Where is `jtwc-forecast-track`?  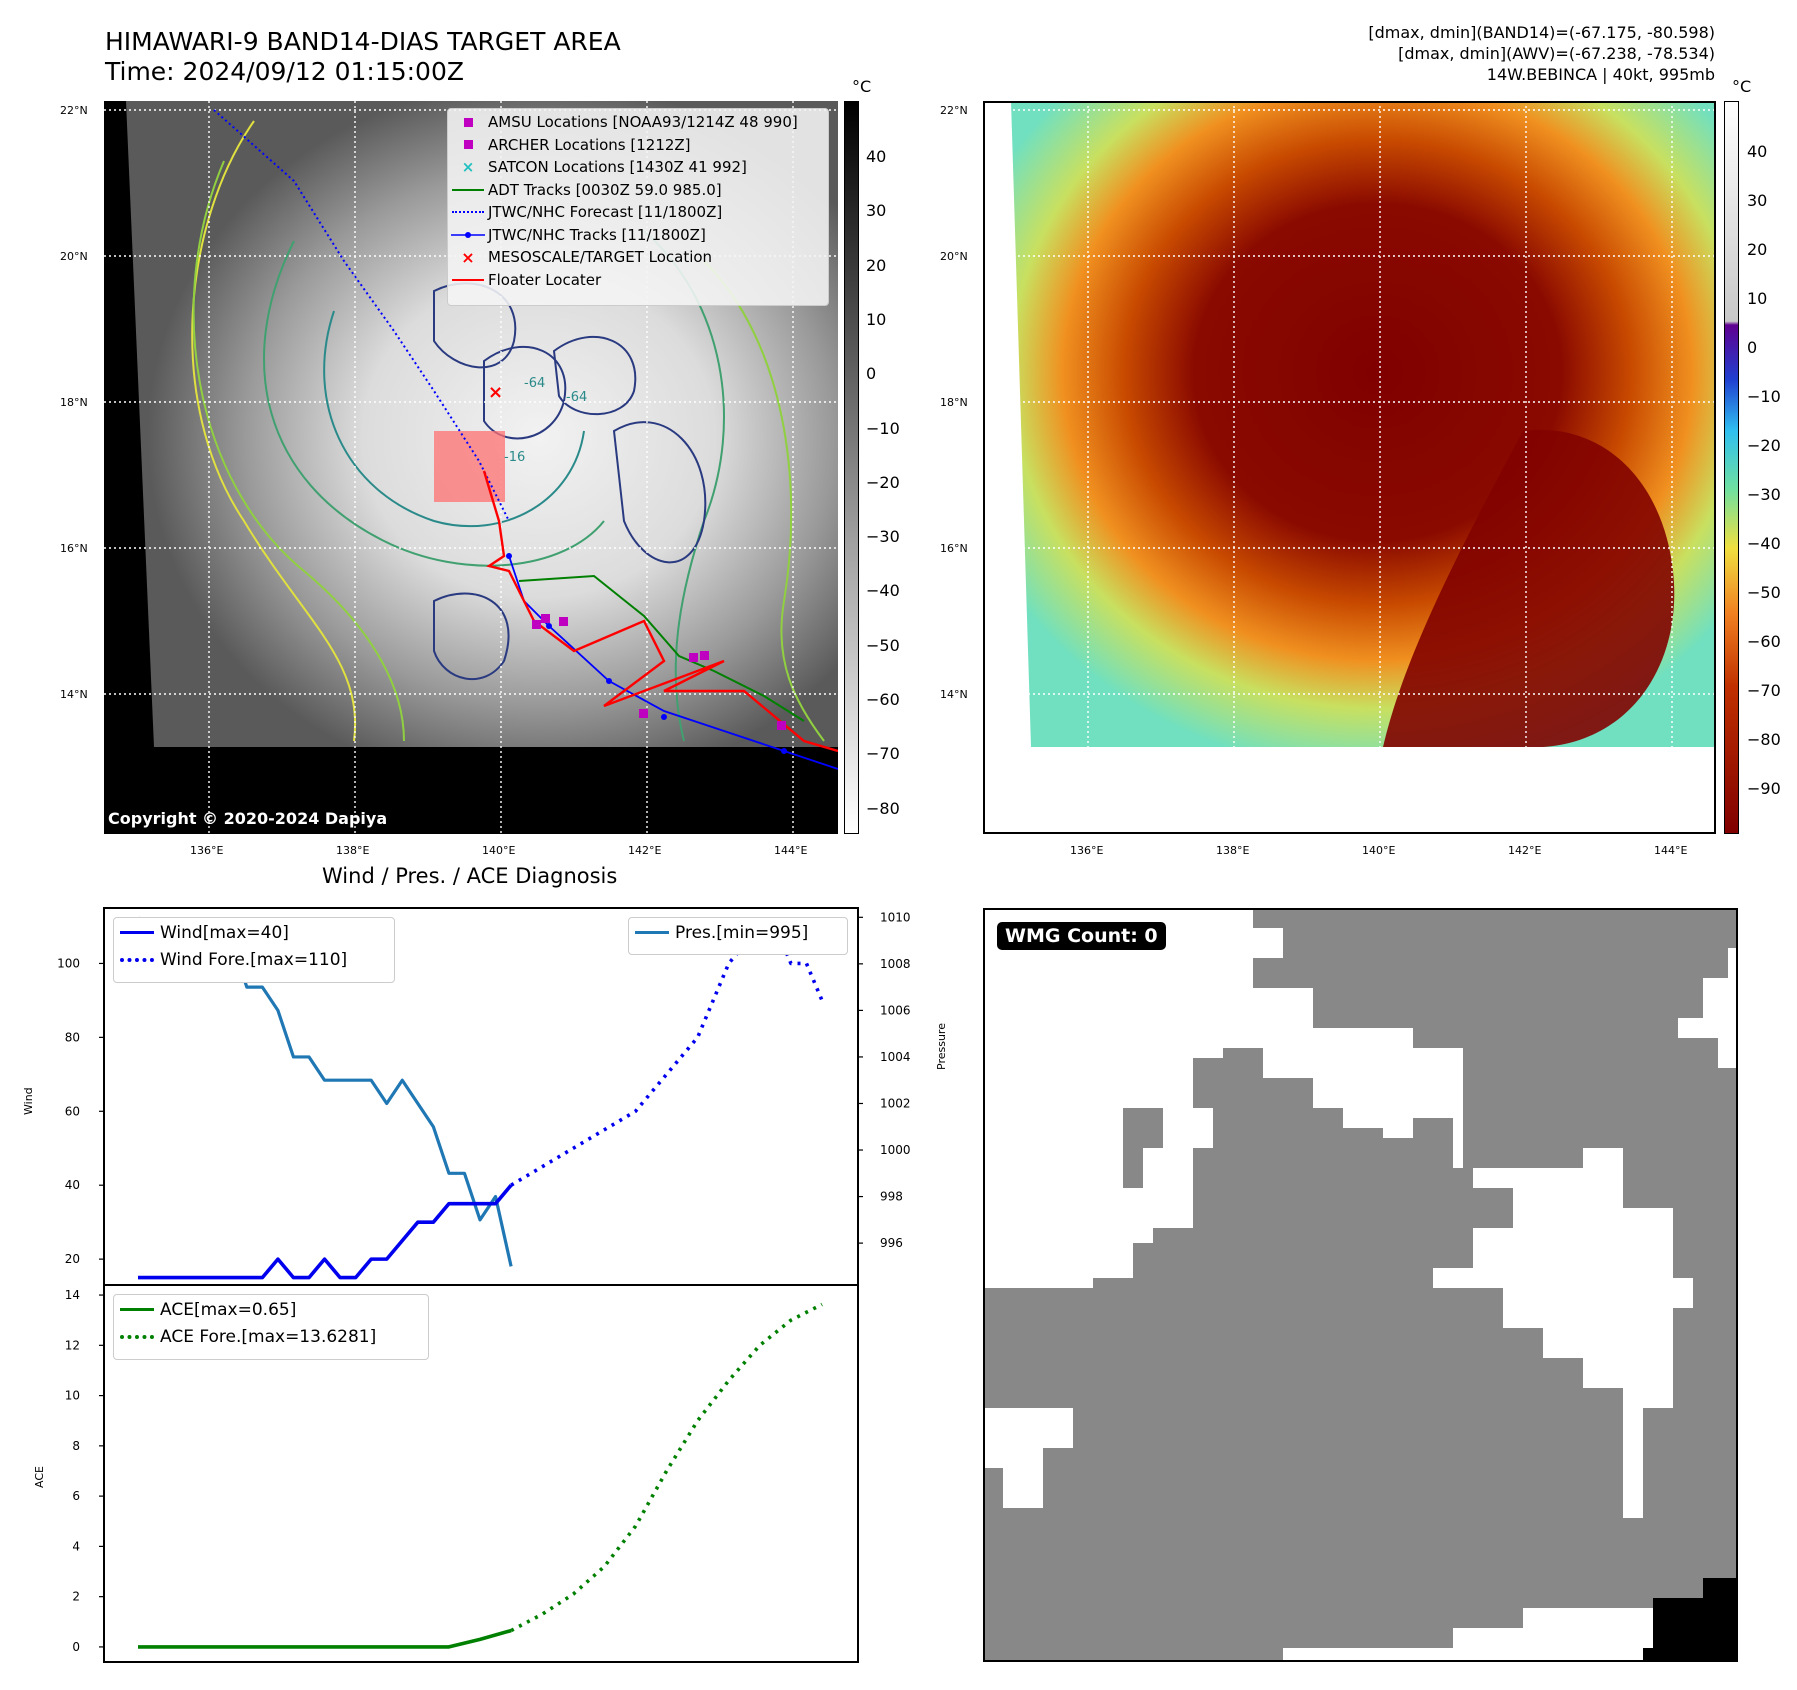 jtwc-forecast-track is located at coordinates (361, 315).